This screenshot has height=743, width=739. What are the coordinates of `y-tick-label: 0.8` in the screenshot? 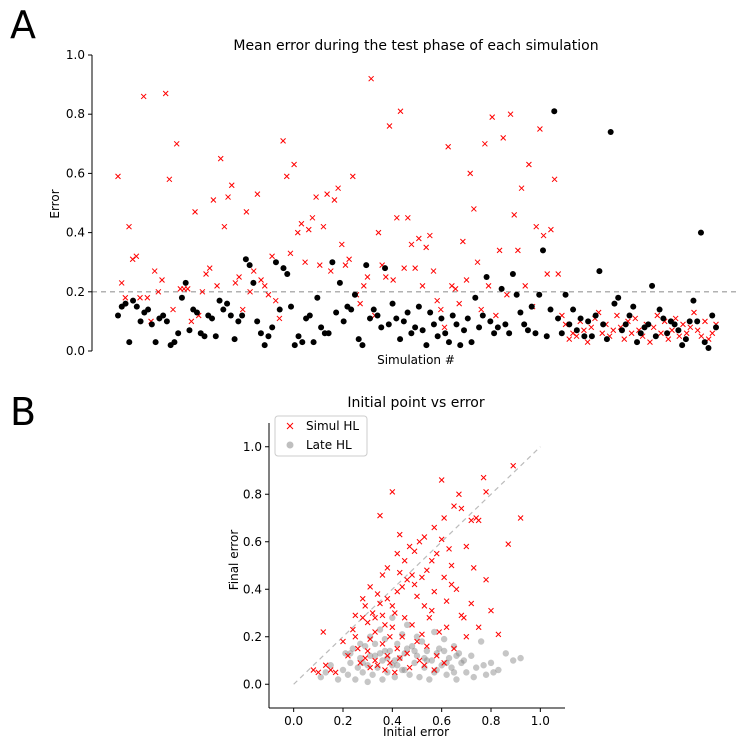 It's located at (75, 114).